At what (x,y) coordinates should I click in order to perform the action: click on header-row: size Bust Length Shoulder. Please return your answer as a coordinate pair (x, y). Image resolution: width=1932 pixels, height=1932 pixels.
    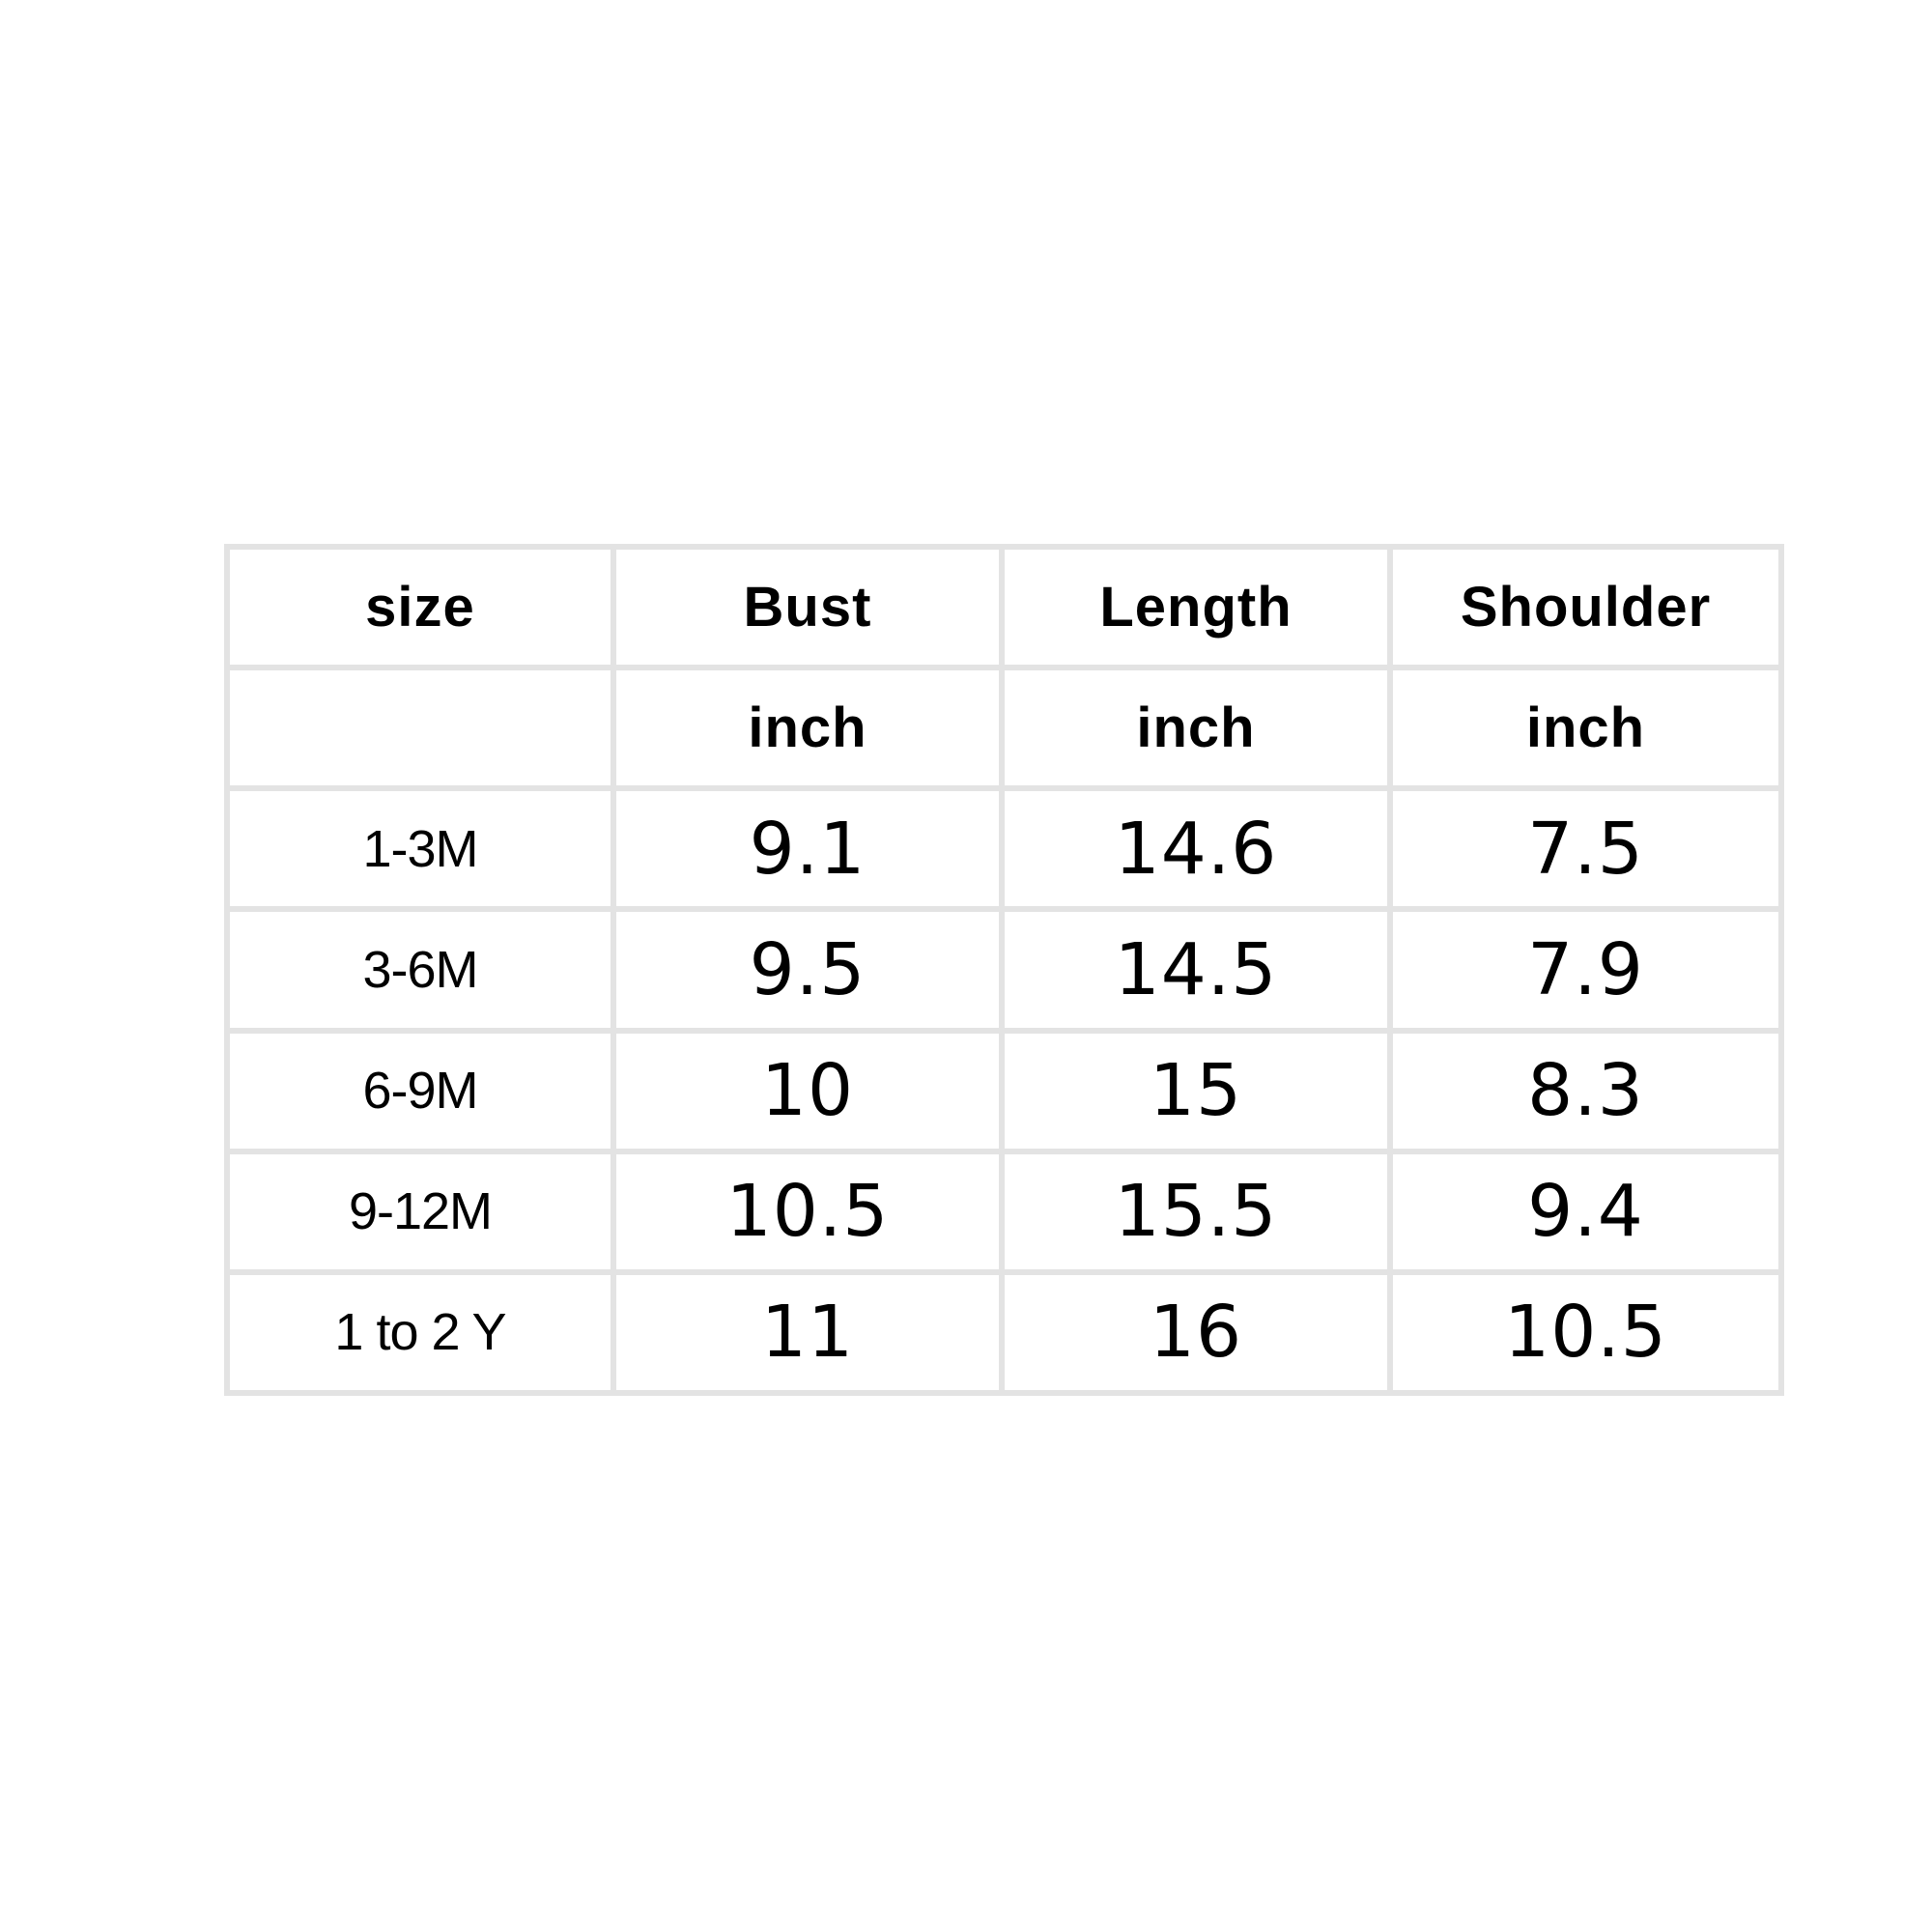
    Looking at the image, I should click on (1004, 607).